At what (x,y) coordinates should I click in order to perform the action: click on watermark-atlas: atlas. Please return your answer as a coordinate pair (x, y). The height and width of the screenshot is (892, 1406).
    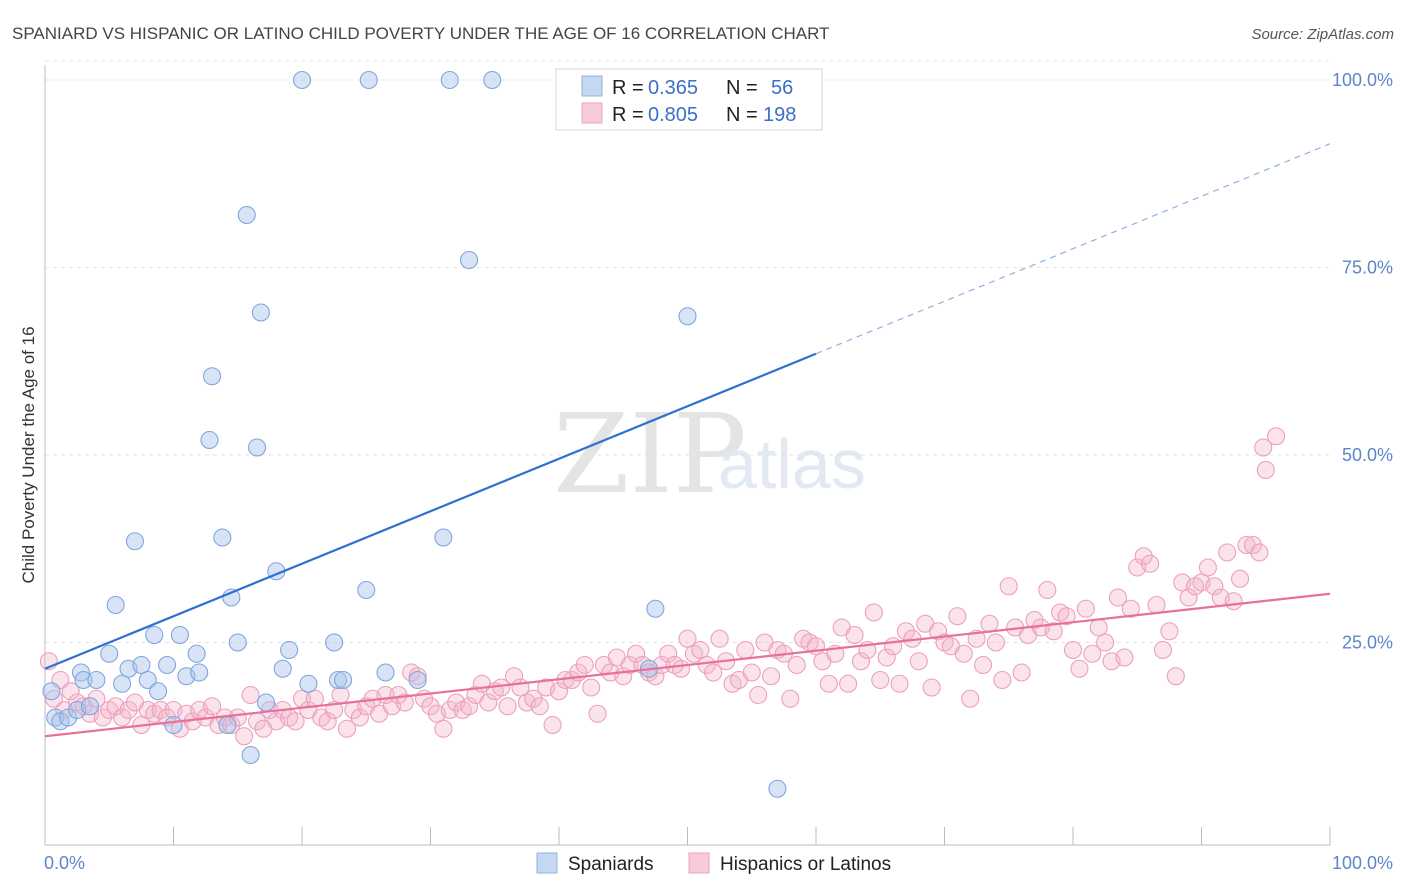
    Looking at the image, I should click on (792, 464).